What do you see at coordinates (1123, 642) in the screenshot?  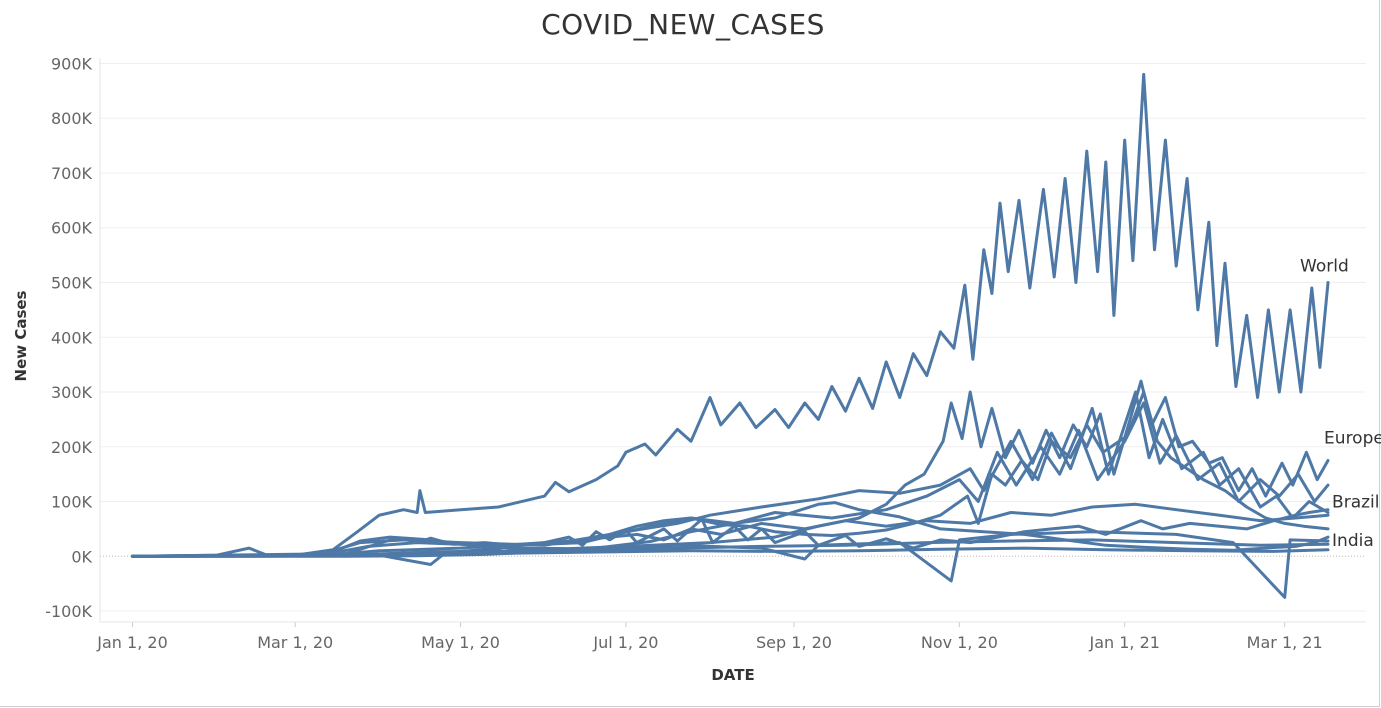 I see `x-tick-label: Jan 1, 21` at bounding box center [1123, 642].